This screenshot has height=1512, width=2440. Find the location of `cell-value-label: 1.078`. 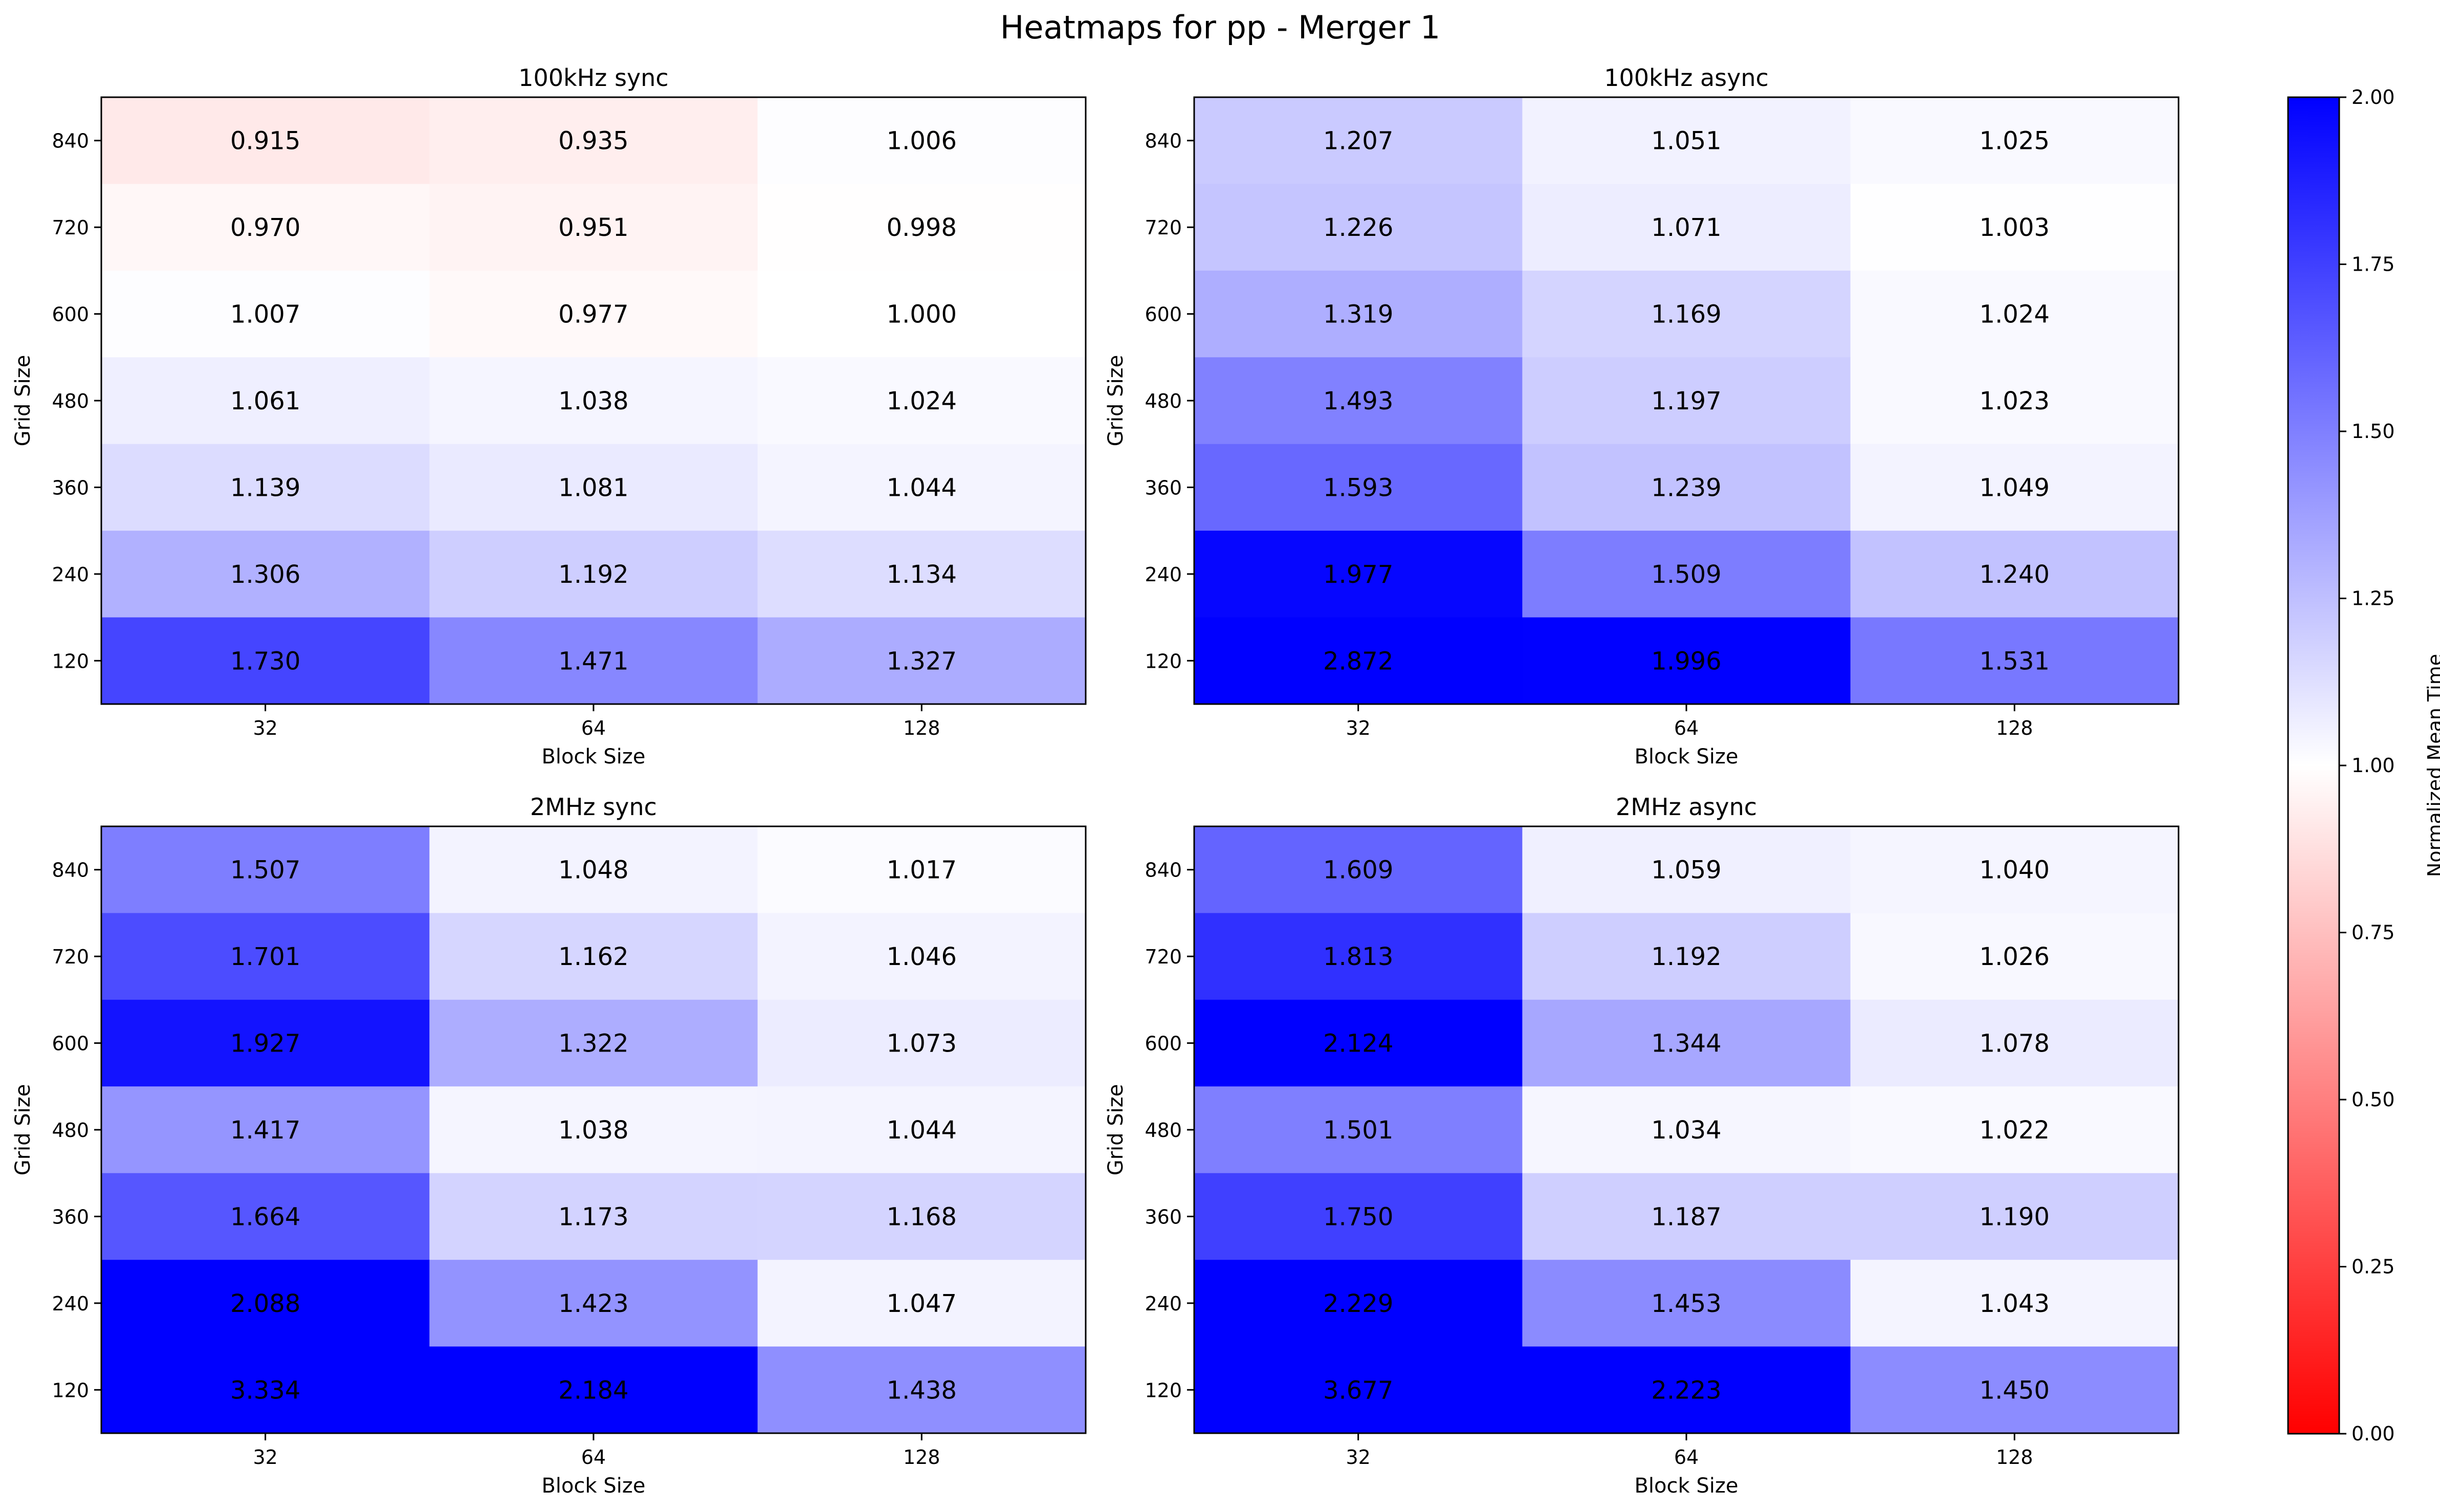

cell-value-label: 1.078 is located at coordinates (2015, 1043).